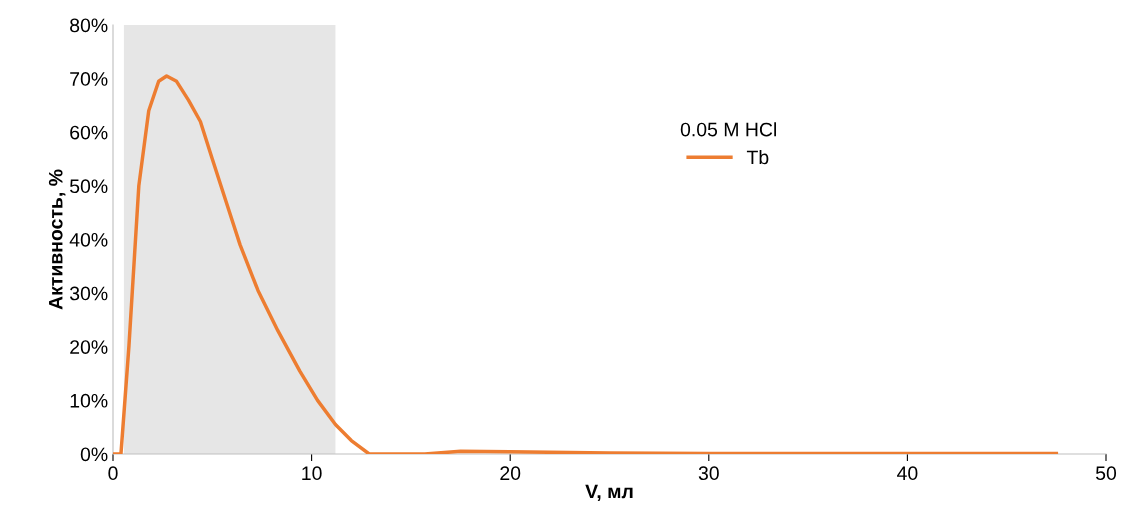 The image size is (1124, 523). What do you see at coordinates (708, 473) in the screenshot?
I see `x-tick-label: 30` at bounding box center [708, 473].